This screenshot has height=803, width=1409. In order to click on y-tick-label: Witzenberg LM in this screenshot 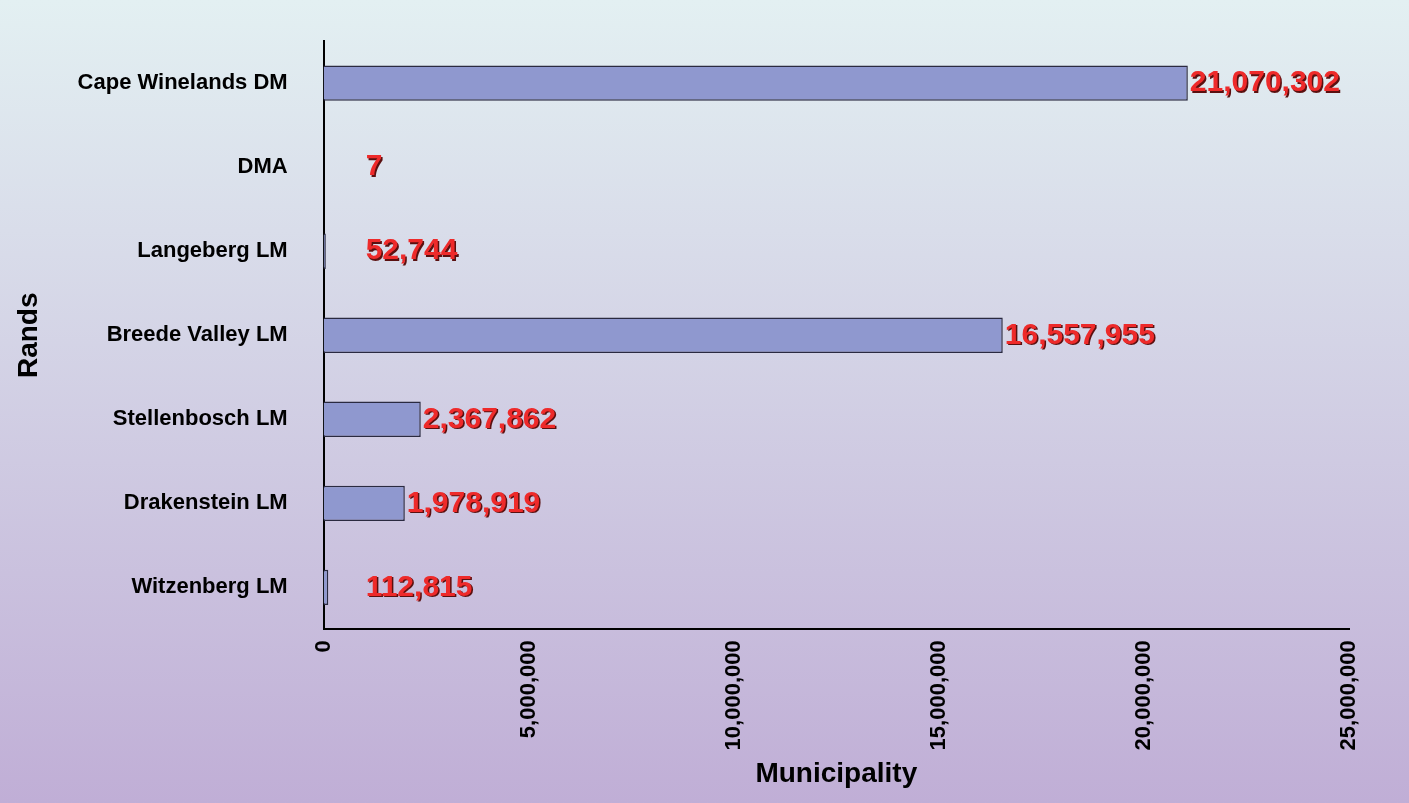, I will do `click(209, 586)`.